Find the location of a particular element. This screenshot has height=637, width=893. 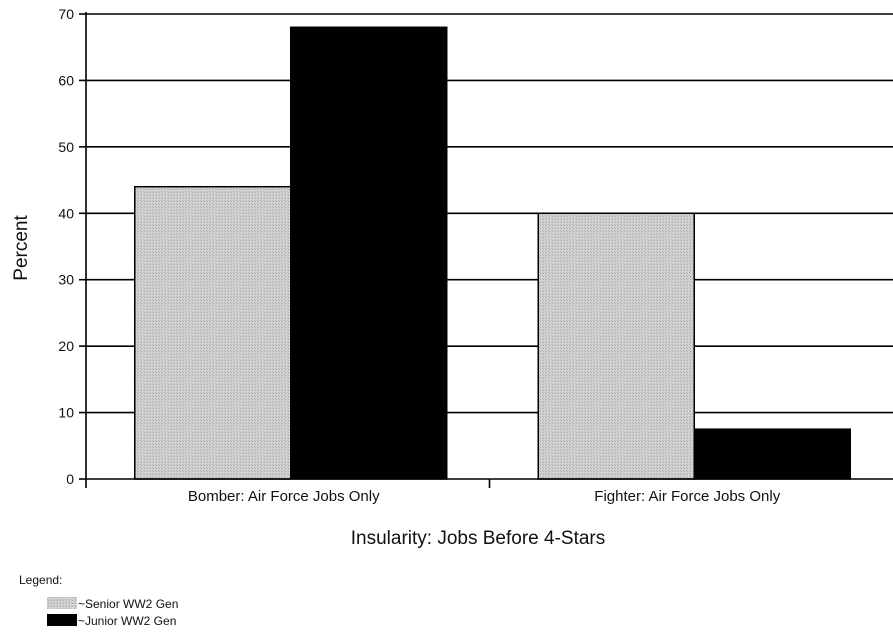

y-tick-label: 0 is located at coordinates (70, 479).